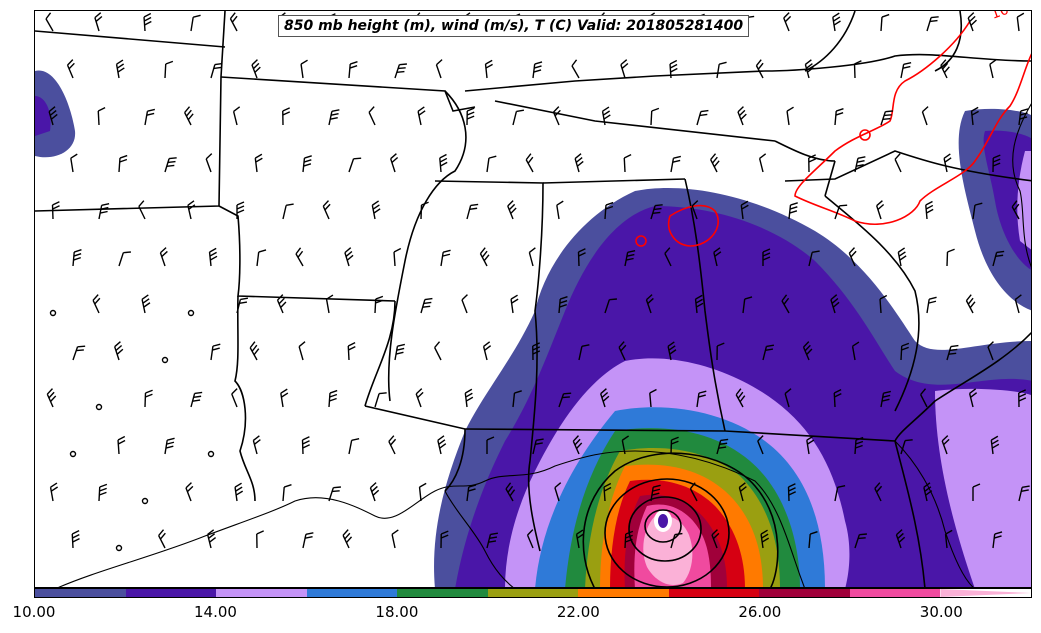 Image resolution: width=1041 pixels, height=633 pixels. What do you see at coordinates (833, 133) in the screenshot?
I see `temperature-contours` at bounding box center [833, 133].